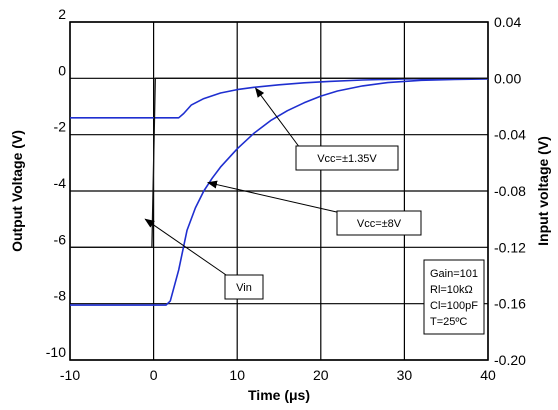  I want to click on y-left-tick-label: -8, so click(60, 296).